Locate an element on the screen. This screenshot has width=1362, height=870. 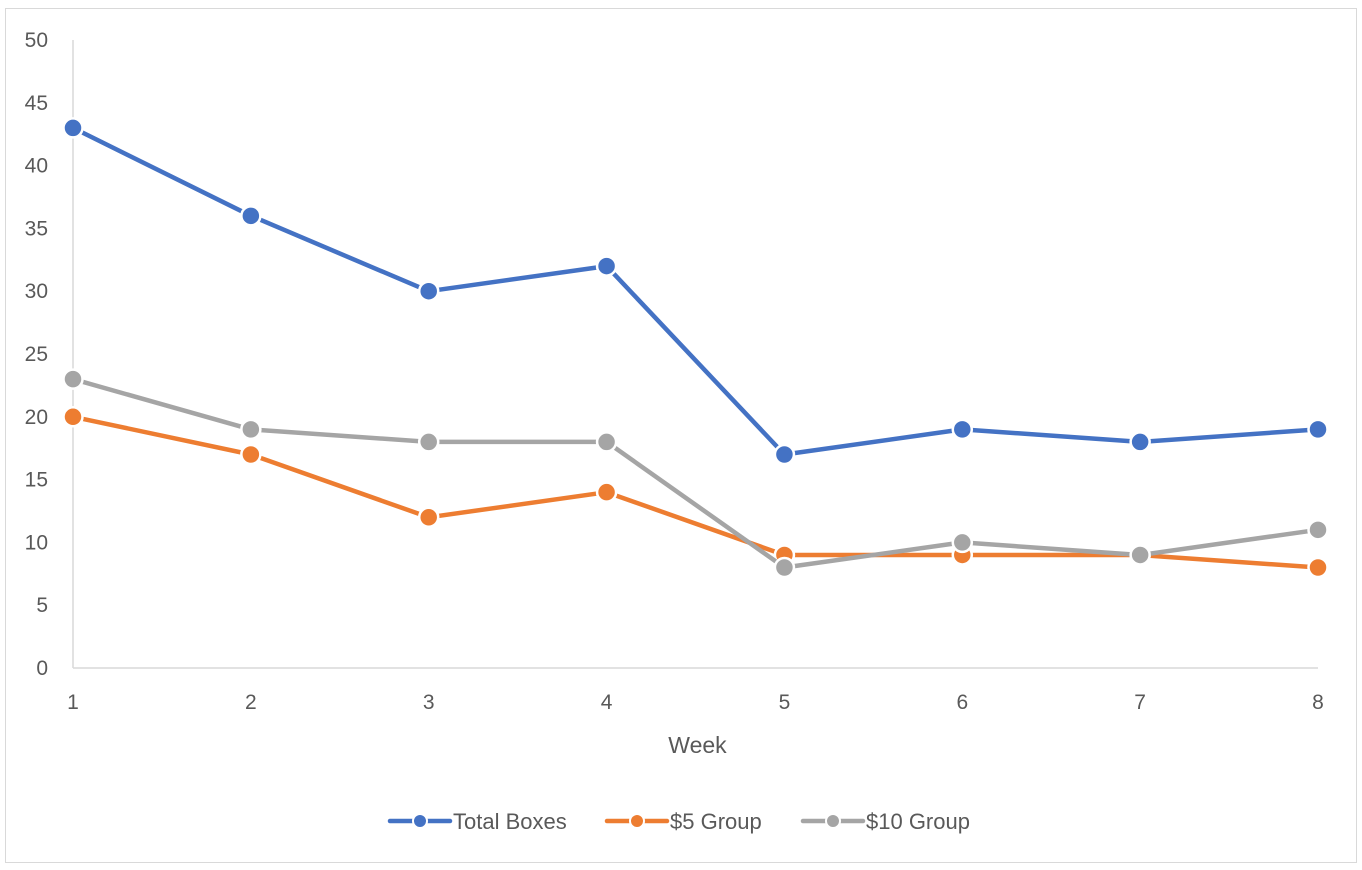
y-tick-label: 25 is located at coordinates (36, 354).